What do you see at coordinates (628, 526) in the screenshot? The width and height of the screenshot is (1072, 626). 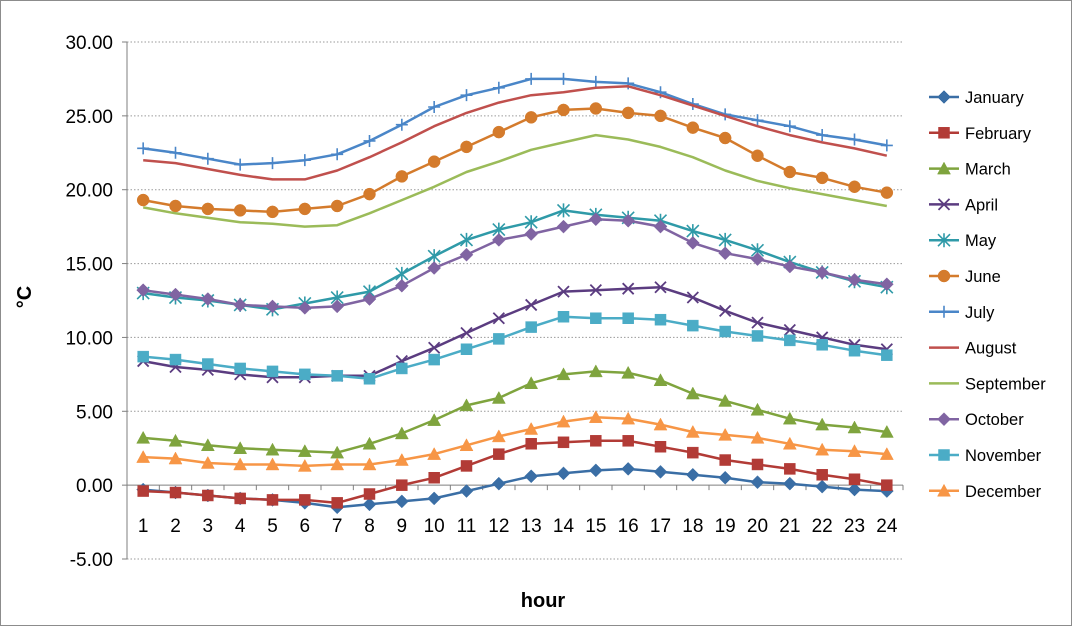 I see `x-tick-label: 16` at bounding box center [628, 526].